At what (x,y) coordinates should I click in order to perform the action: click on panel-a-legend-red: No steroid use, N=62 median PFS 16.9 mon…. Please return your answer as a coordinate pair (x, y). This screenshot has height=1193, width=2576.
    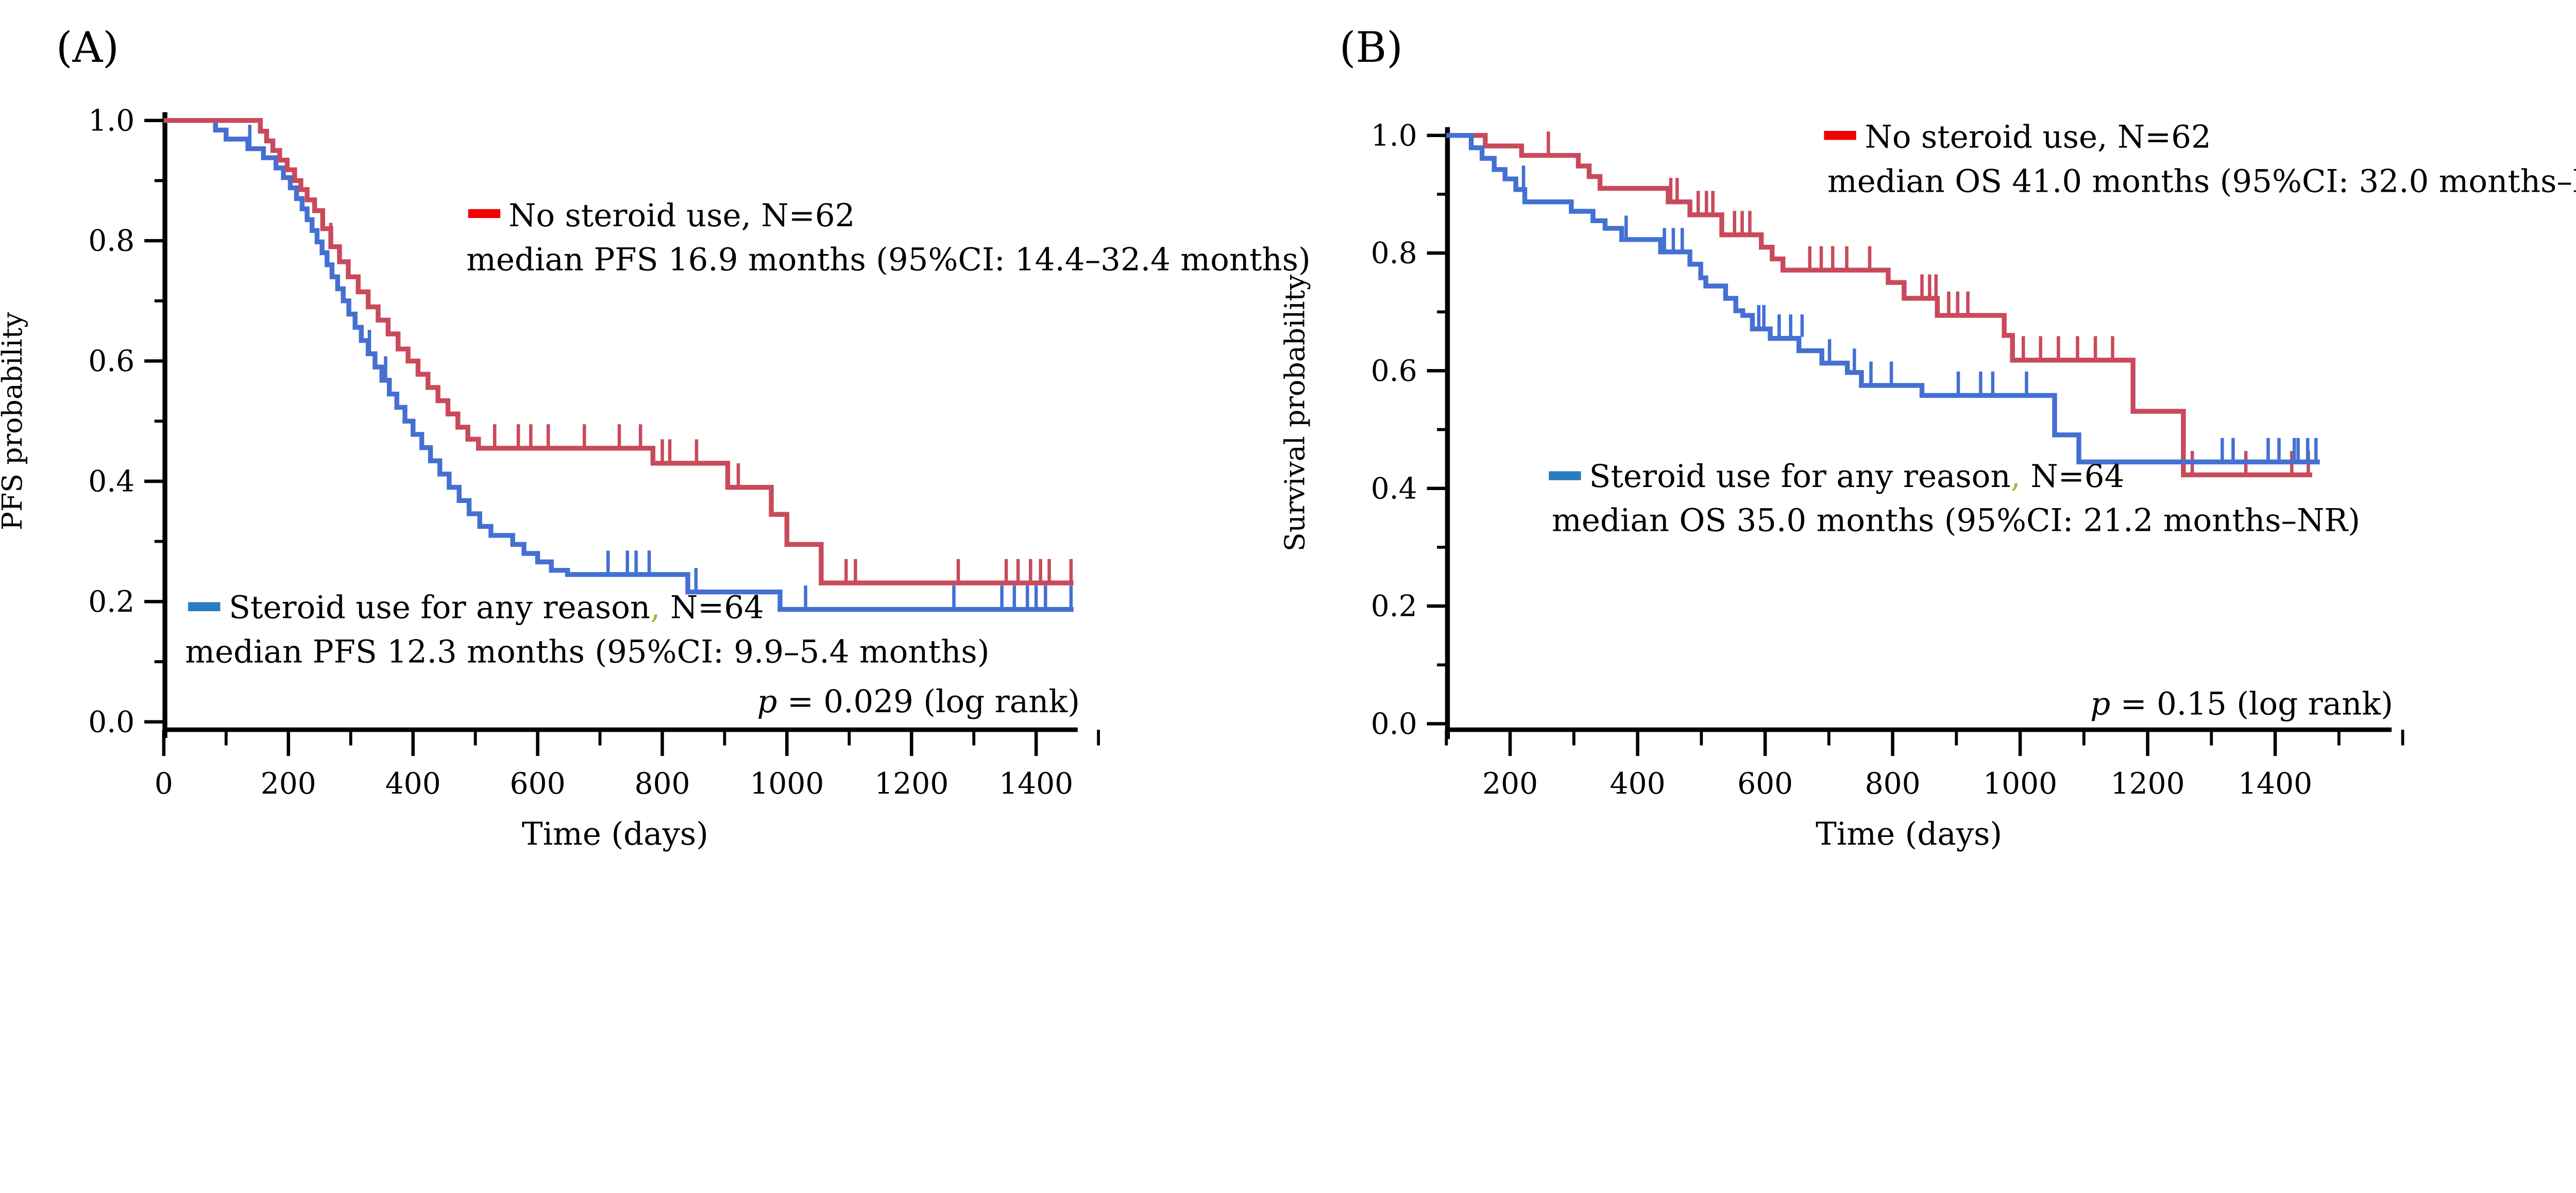
    Looking at the image, I should click on (889, 238).